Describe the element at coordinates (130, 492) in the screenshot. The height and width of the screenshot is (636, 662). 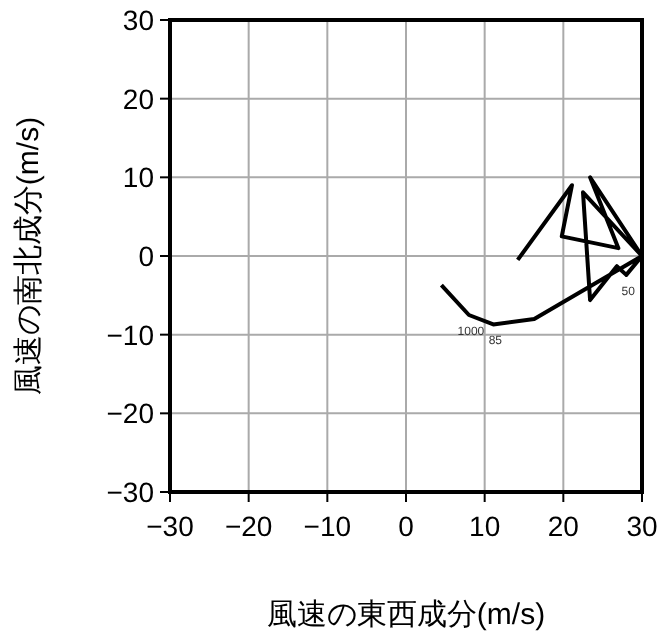
I see `y-tick-label: −30` at that location.